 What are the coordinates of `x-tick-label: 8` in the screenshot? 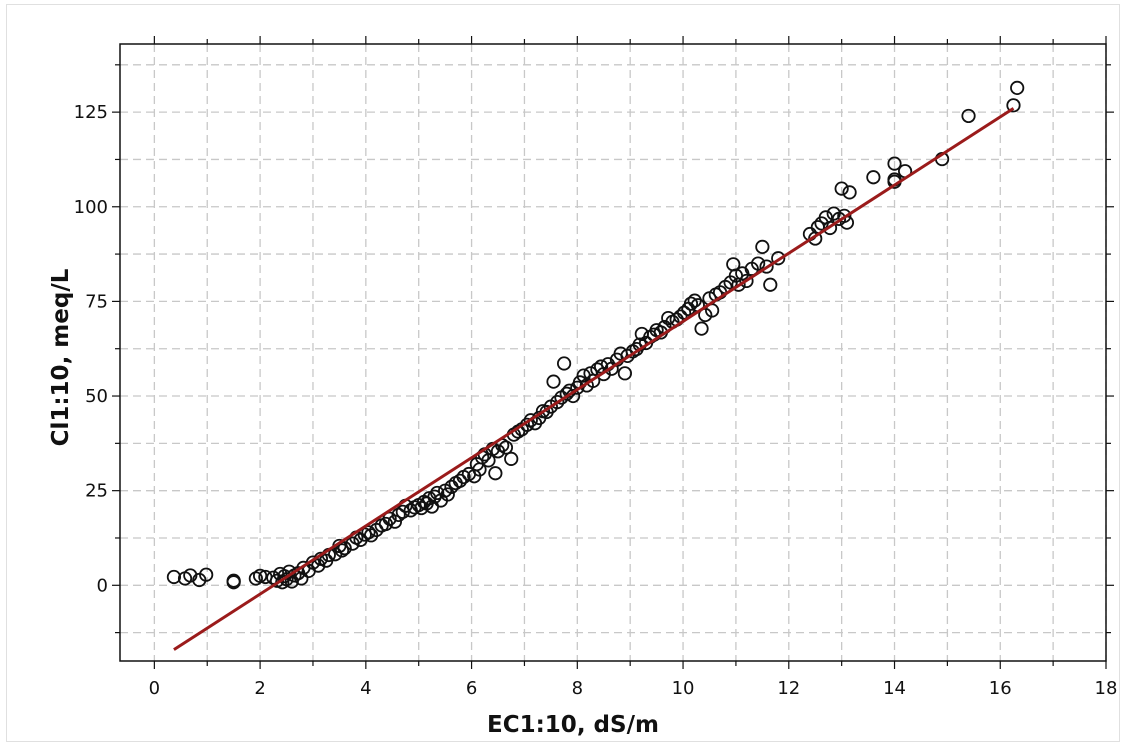 It's located at (577, 688).